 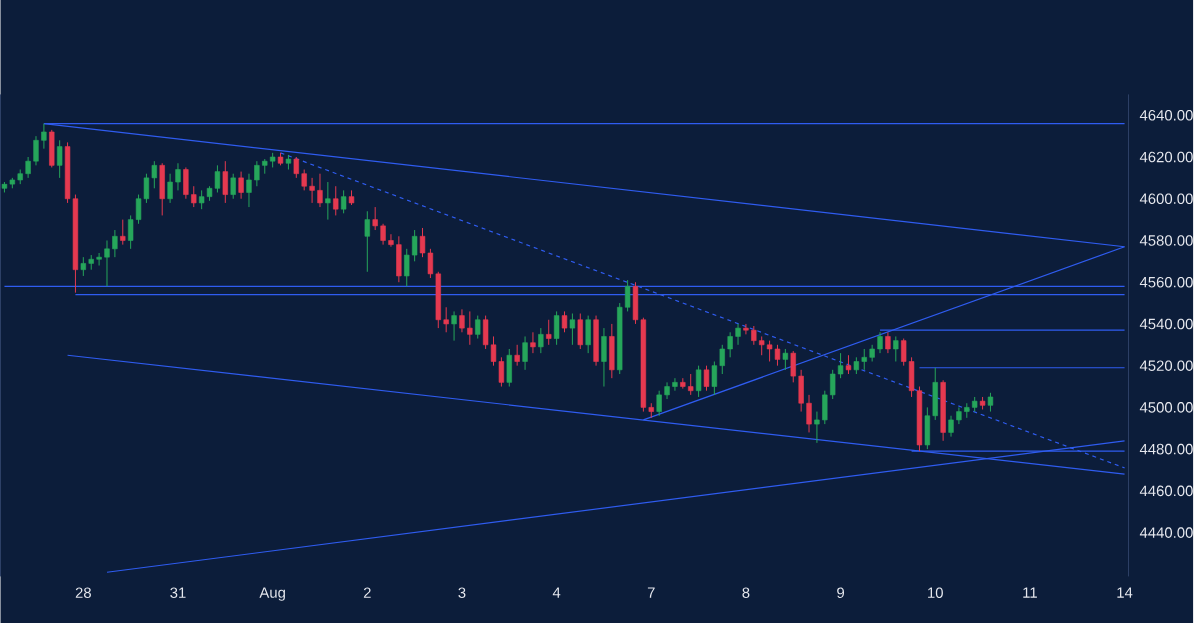 What do you see at coordinates (1166, 324) in the screenshot?
I see `y-tick-label: 4540.00` at bounding box center [1166, 324].